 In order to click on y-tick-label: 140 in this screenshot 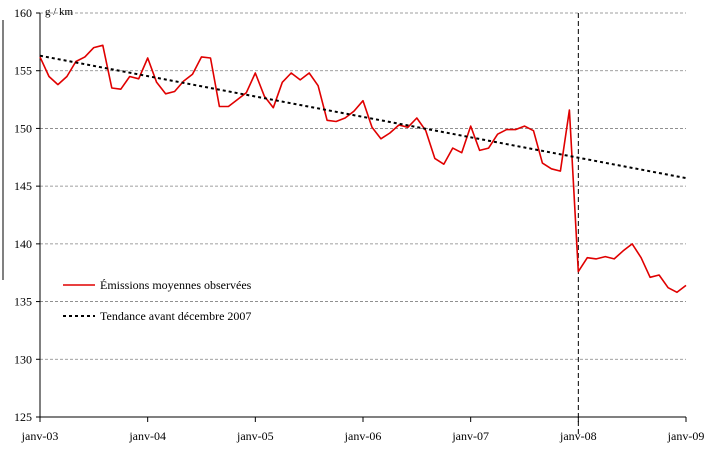, I will do `click(23, 244)`.